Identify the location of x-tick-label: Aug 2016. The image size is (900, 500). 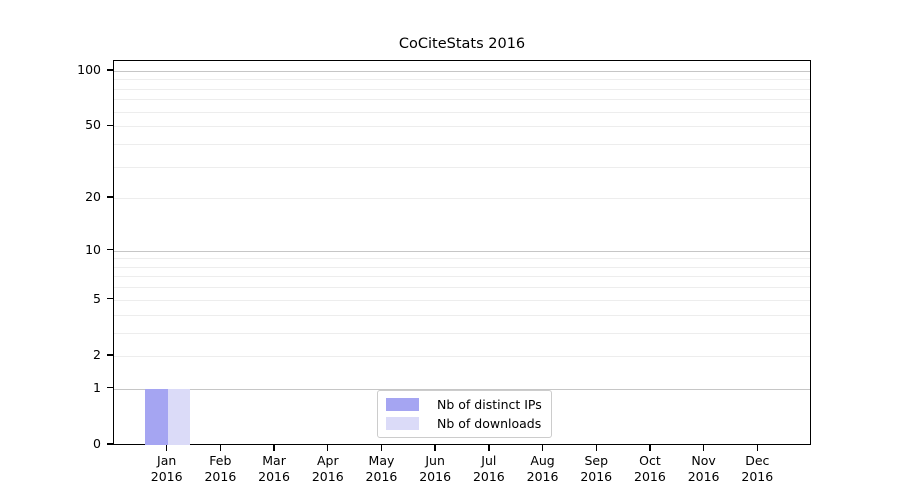
(543, 468).